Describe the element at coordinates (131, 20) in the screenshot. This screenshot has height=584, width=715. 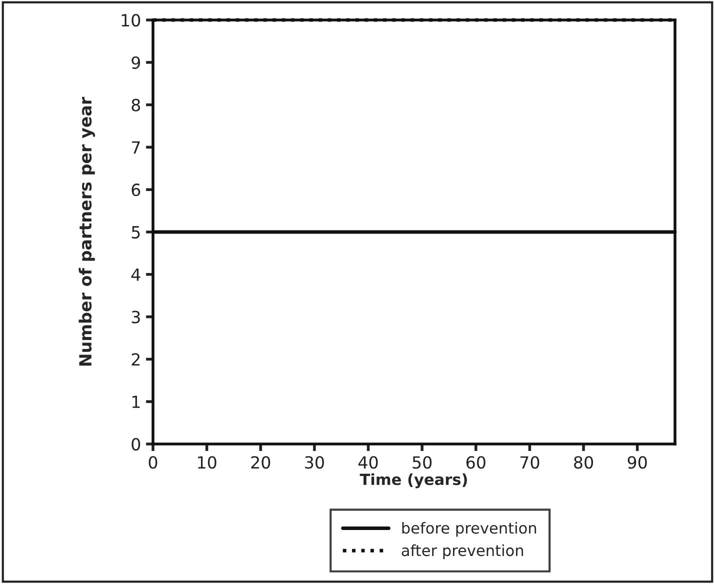
I see `y-tick-label: 10` at that location.